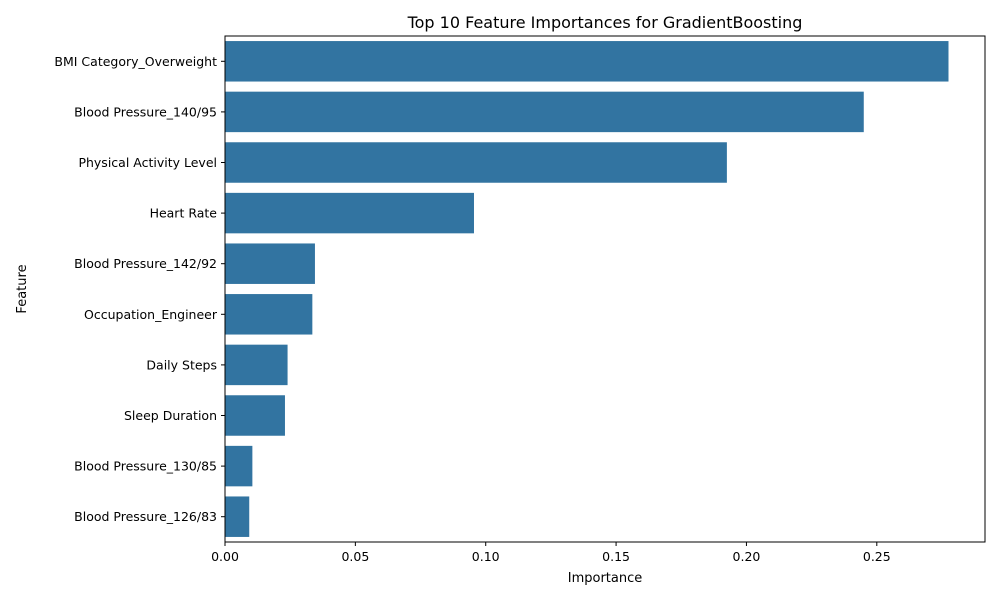 The image size is (1000, 604). What do you see at coordinates (184, 213) in the screenshot?
I see `y-tick-label: Heart Rate` at bounding box center [184, 213].